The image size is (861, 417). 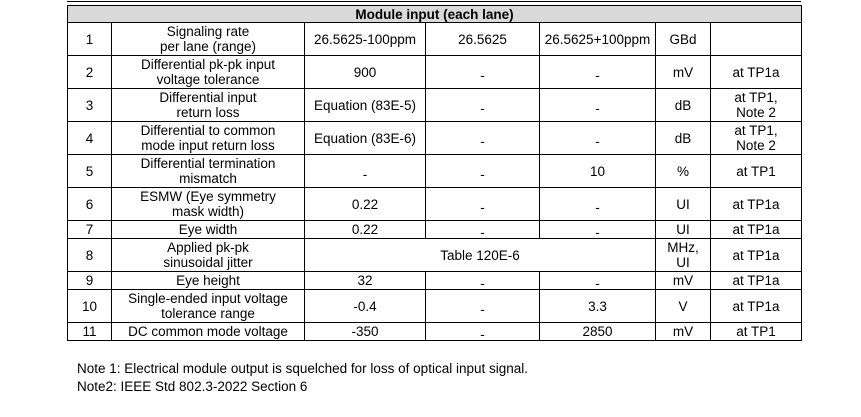 What do you see at coordinates (480, 255) in the screenshot?
I see `span-value-cell: Table 120E-6` at bounding box center [480, 255].